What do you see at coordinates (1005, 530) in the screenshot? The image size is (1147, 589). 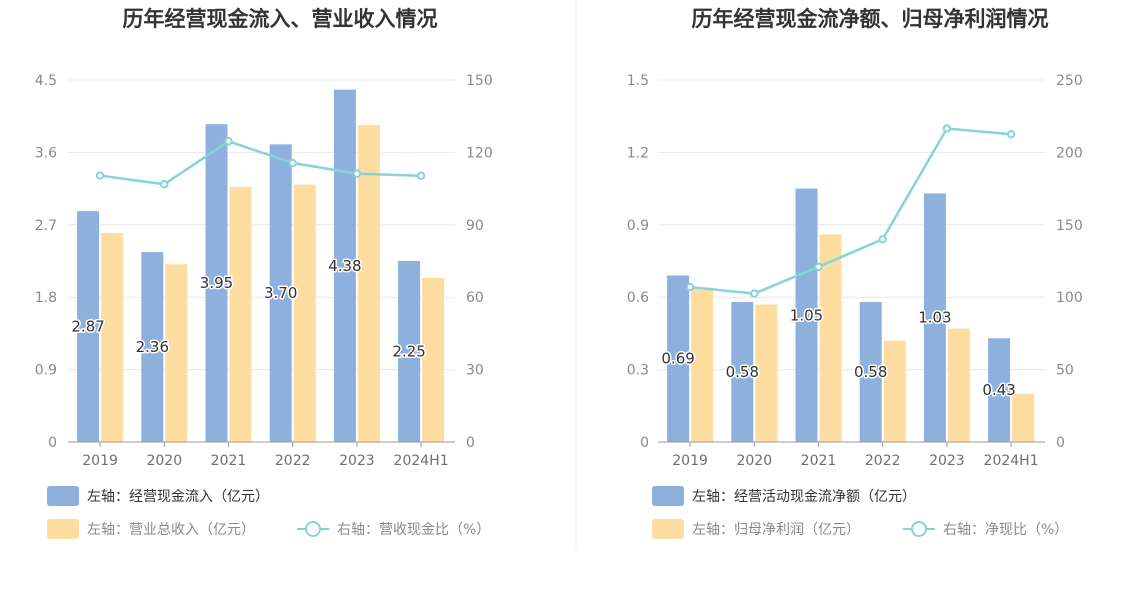 I see `legend-label-line: 右轴：净现比（%）` at bounding box center [1005, 530].